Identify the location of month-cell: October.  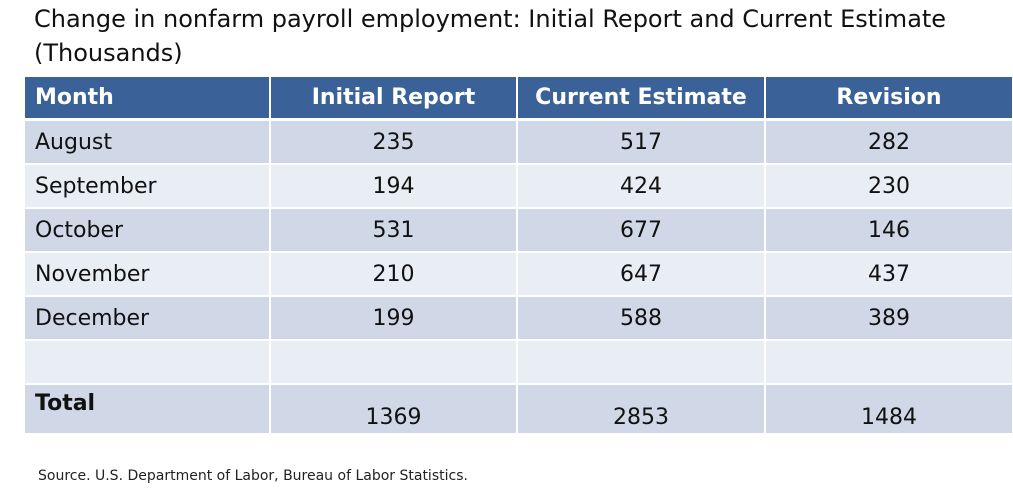
(148, 230).